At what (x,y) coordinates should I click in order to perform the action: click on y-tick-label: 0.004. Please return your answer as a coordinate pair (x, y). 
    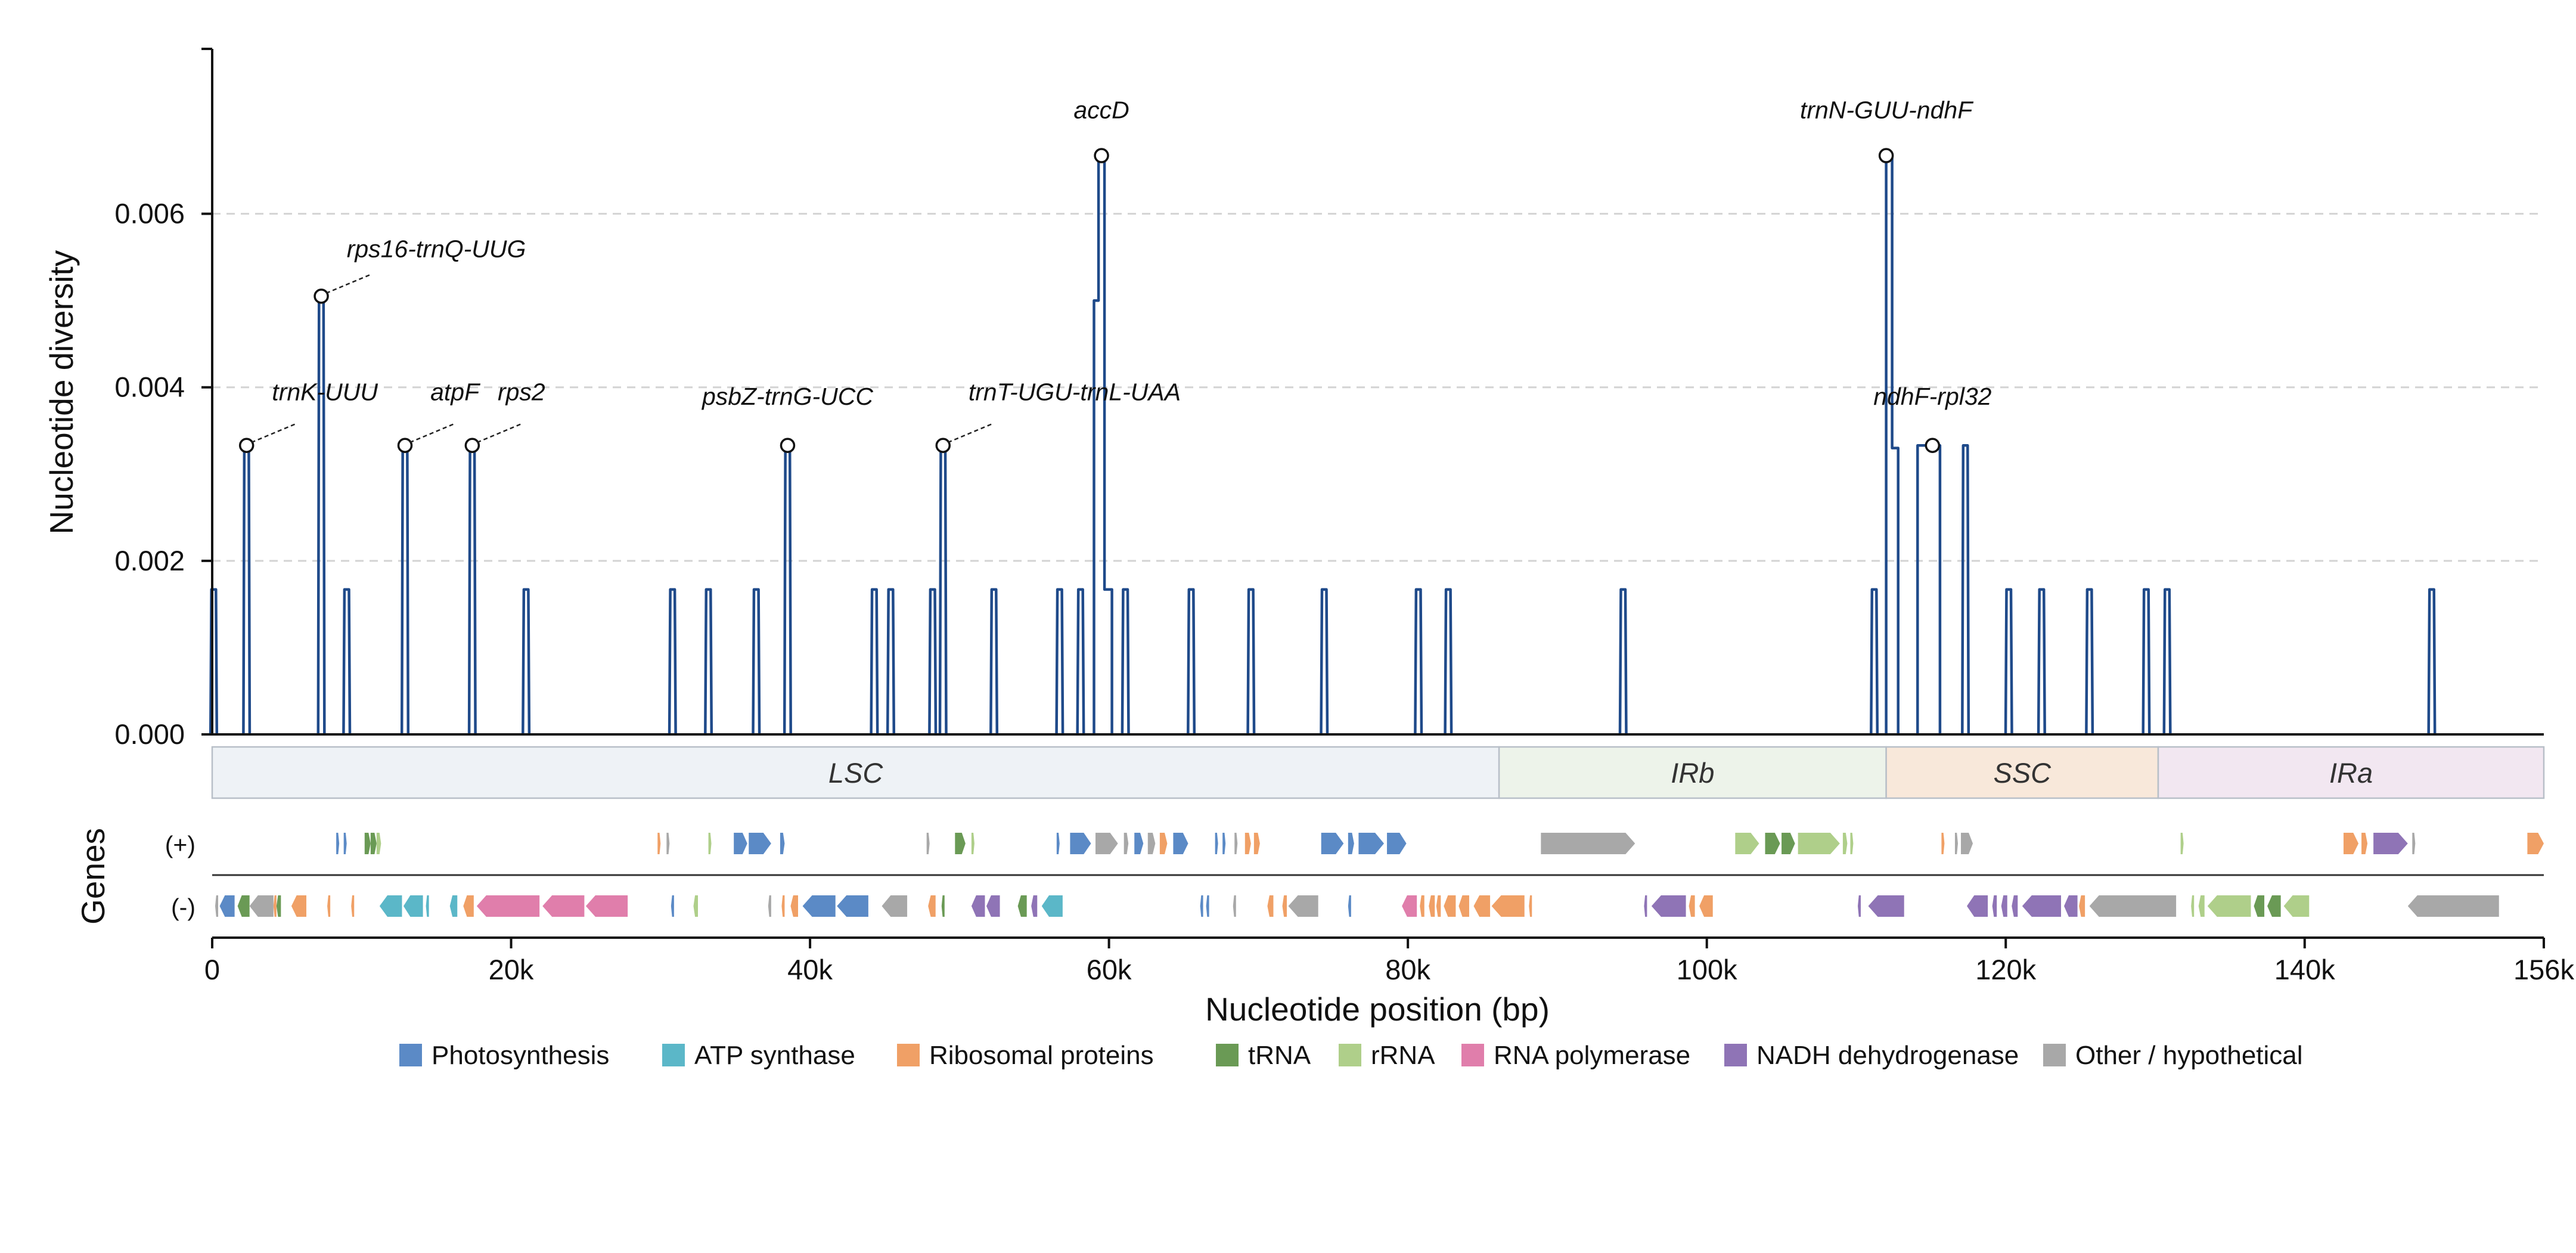
    Looking at the image, I should click on (149, 387).